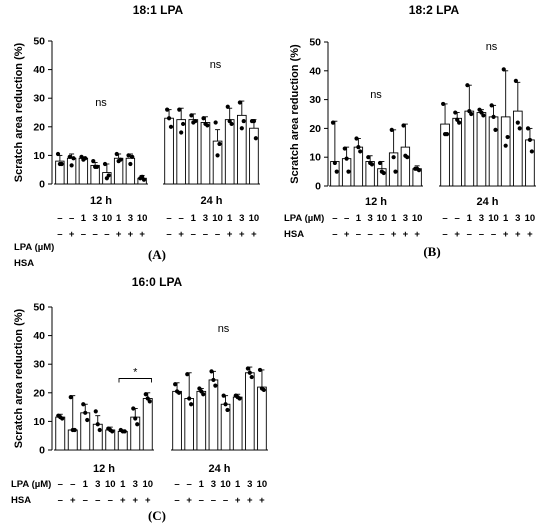  Describe the element at coordinates (315, 43) in the screenshot. I see `y-tick-label: 50` at that location.